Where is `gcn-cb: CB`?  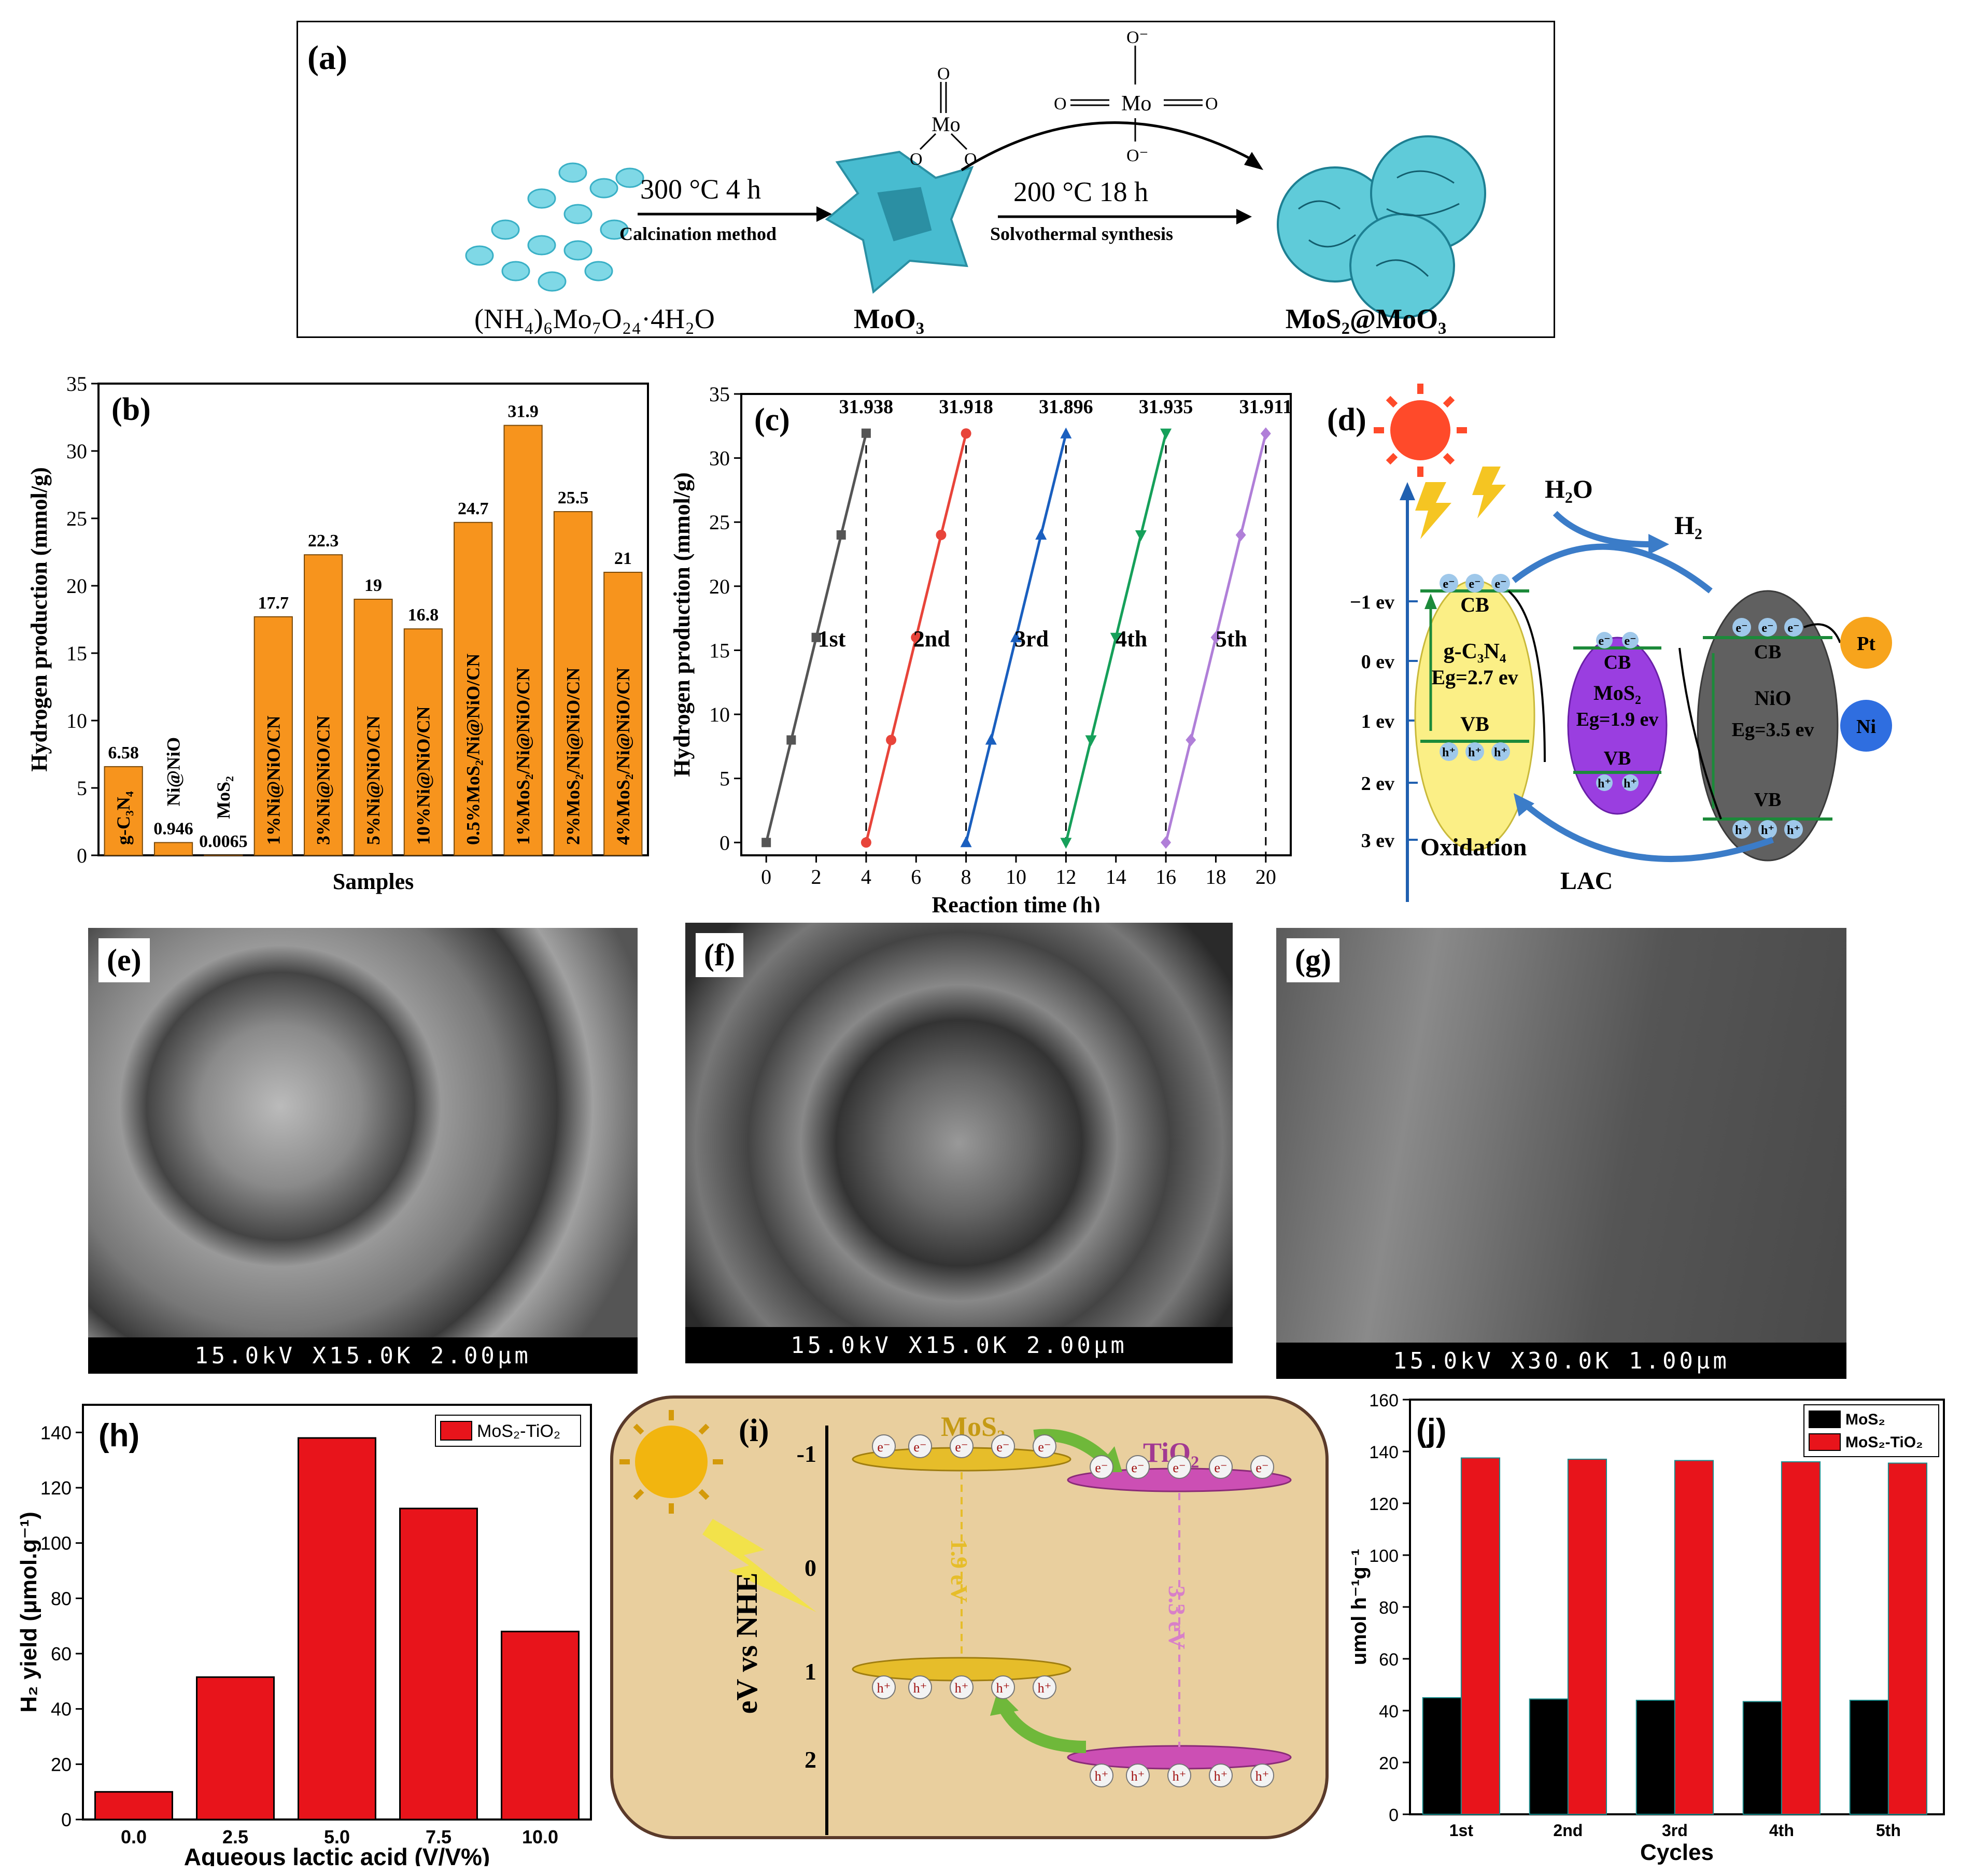 gcn-cb: CB is located at coordinates (1475, 605).